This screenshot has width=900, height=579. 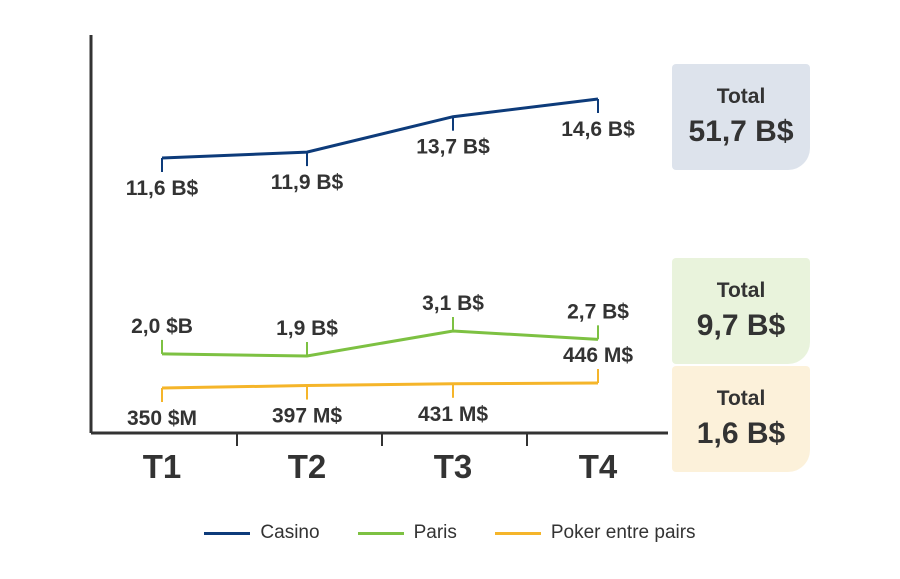 I want to click on legend: Casino Paris Poker entre pairs, so click(x=450, y=533).